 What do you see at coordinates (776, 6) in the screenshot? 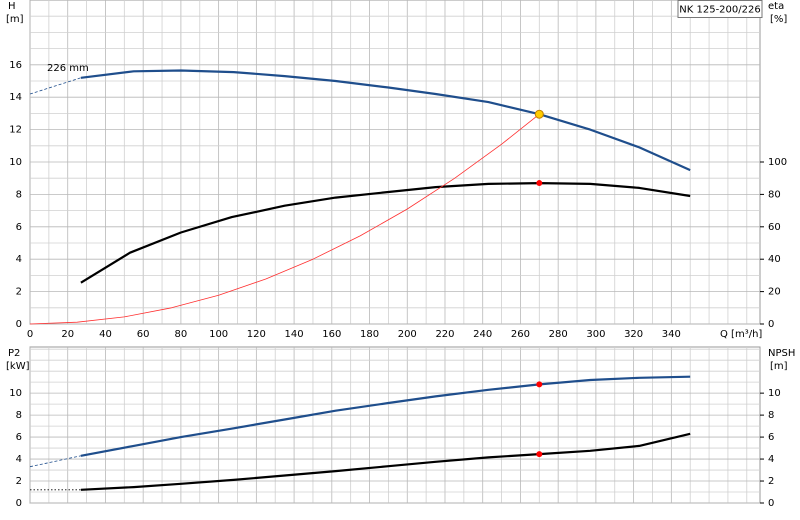
I see `y2-axis-label: eta` at bounding box center [776, 6].